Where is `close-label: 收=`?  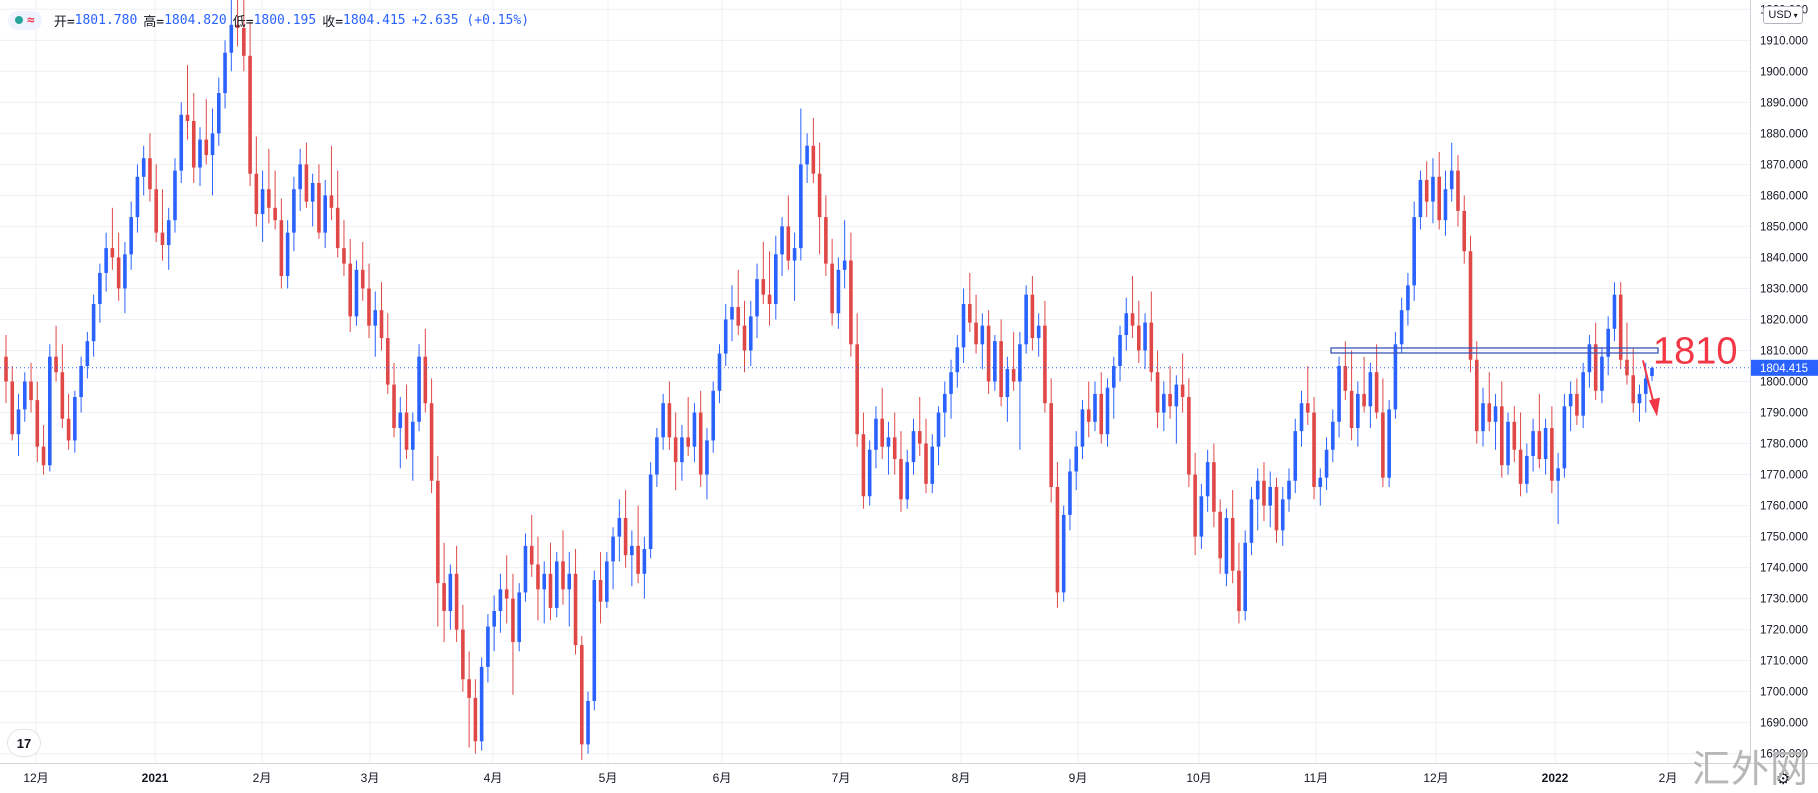
close-label: 收= is located at coordinates (333, 22).